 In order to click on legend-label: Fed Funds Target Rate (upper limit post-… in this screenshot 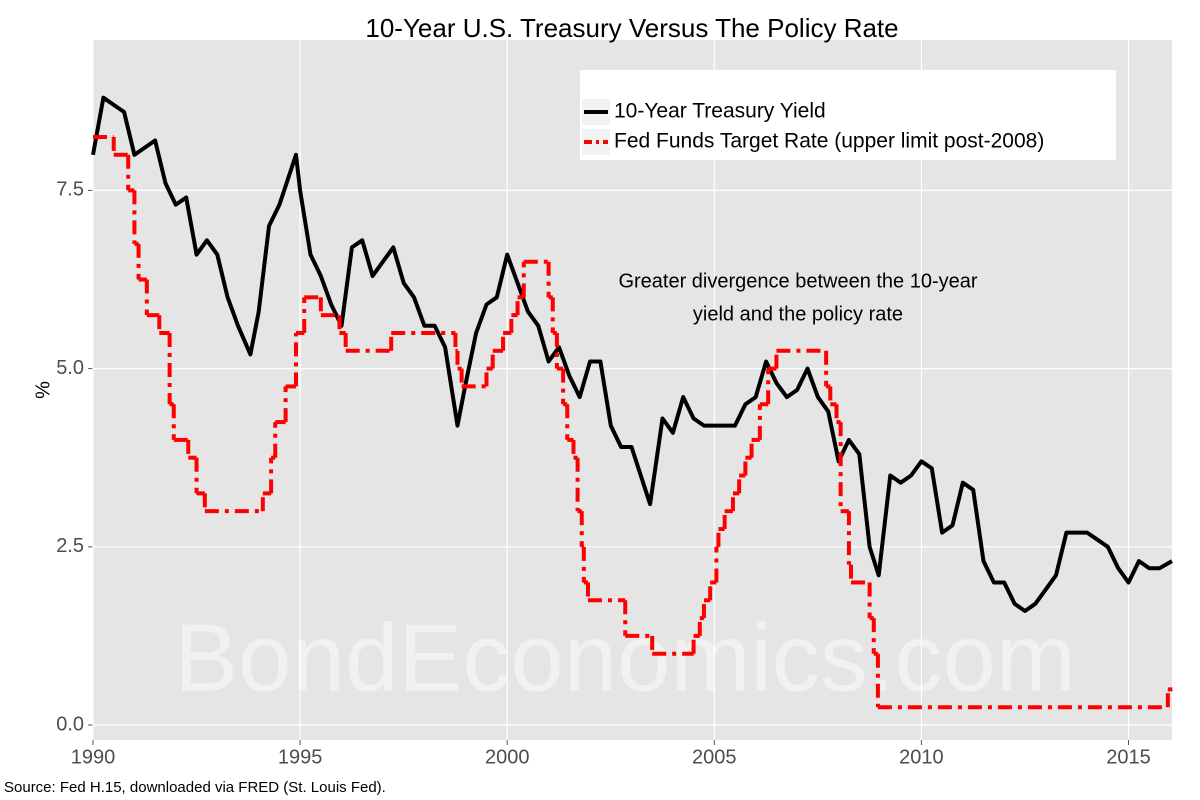, I will do `click(829, 141)`.